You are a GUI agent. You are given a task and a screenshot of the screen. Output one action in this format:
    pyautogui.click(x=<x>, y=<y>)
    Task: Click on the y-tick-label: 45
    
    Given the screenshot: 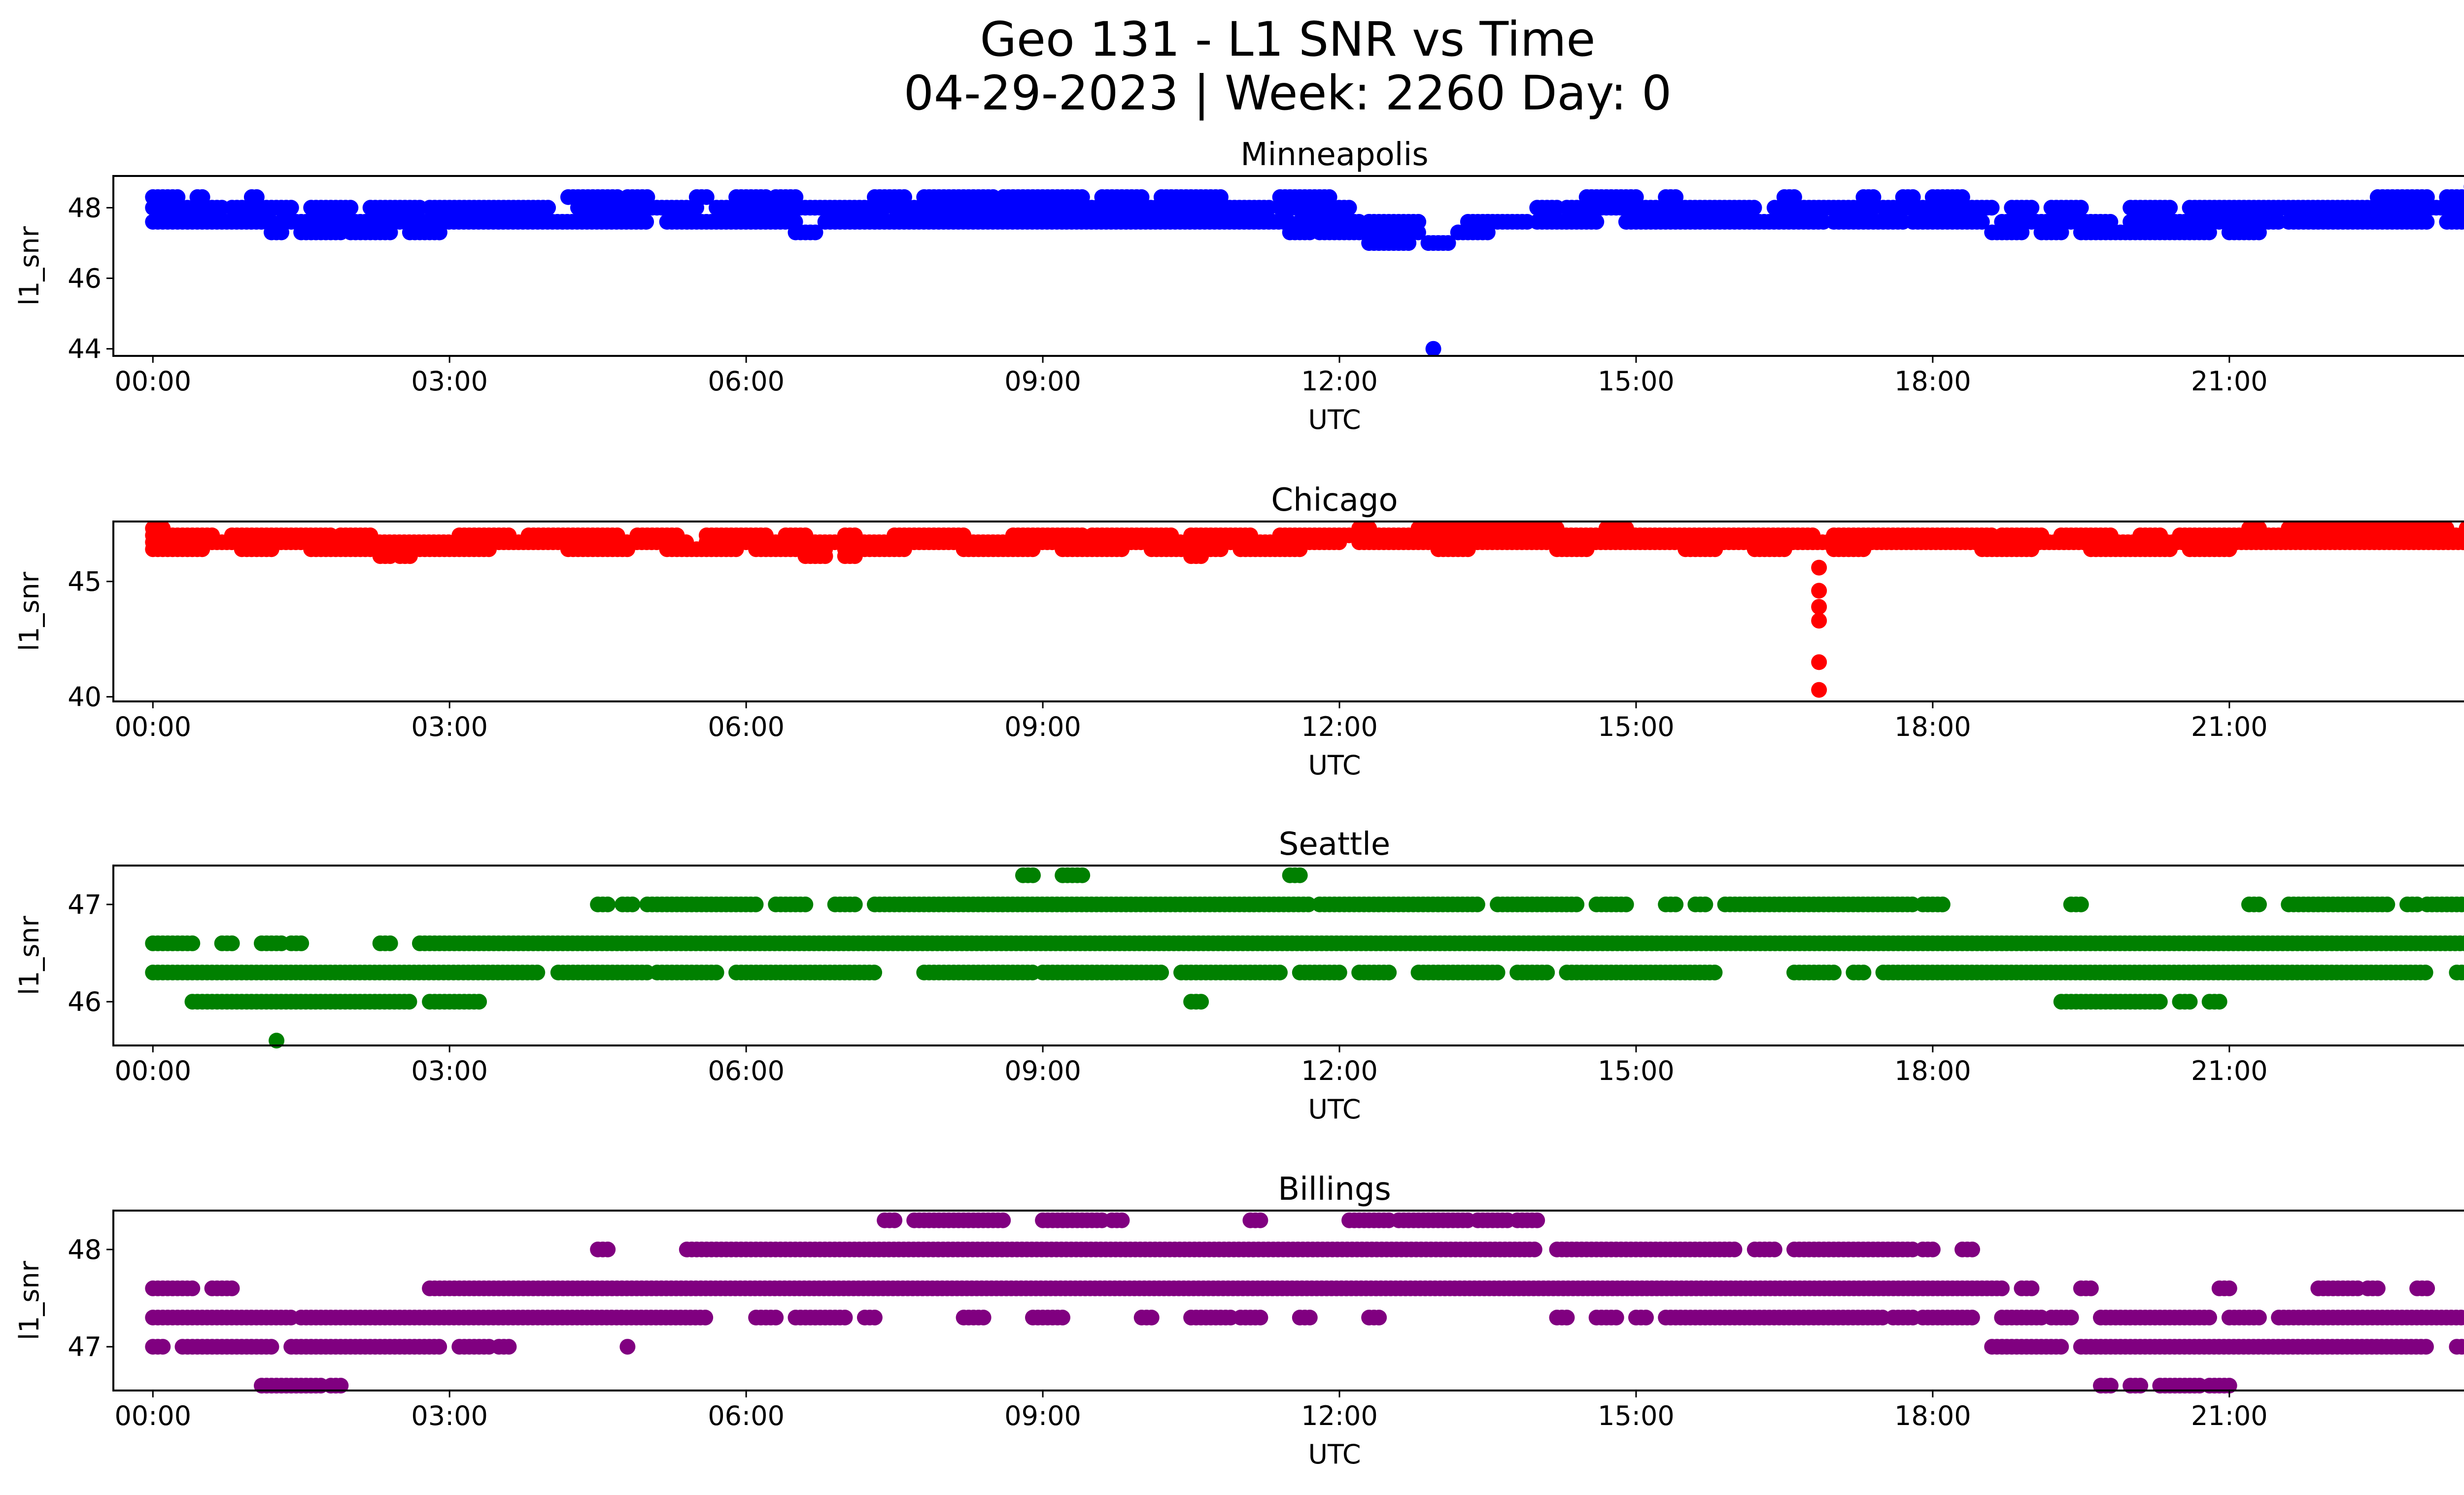 What is the action you would take?
    pyautogui.click(x=85, y=581)
    